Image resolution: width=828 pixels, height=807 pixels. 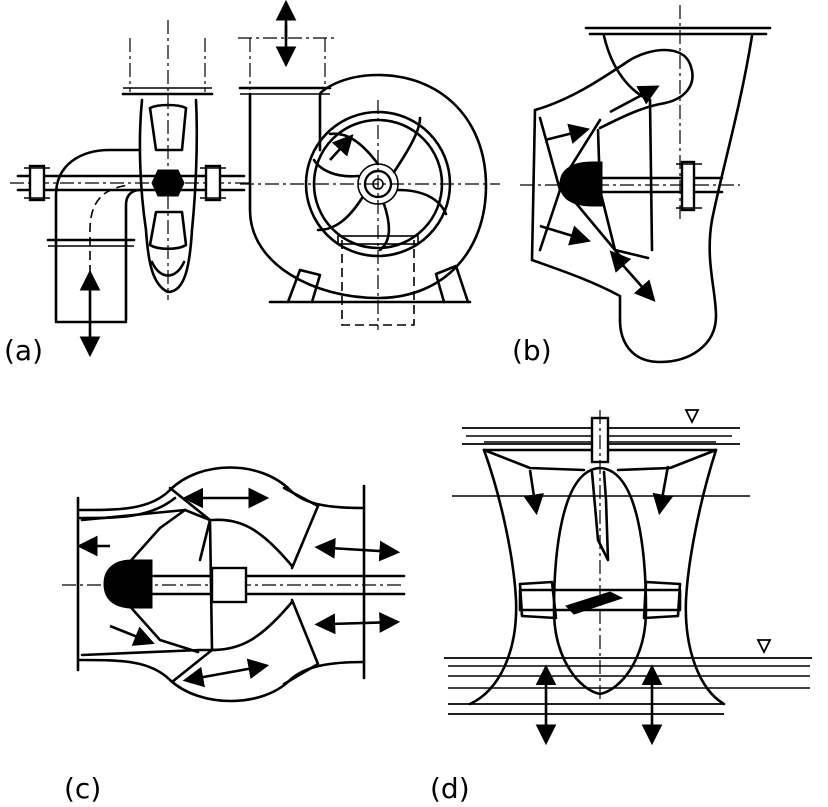 I want to click on water-level-lower-icon, so click(x=764, y=647).